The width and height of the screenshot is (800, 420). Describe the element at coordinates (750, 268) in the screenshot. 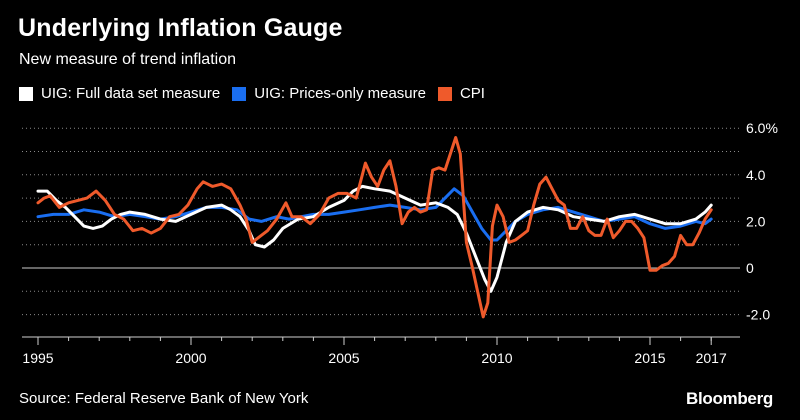

I see `y-tick-label: 0` at that location.